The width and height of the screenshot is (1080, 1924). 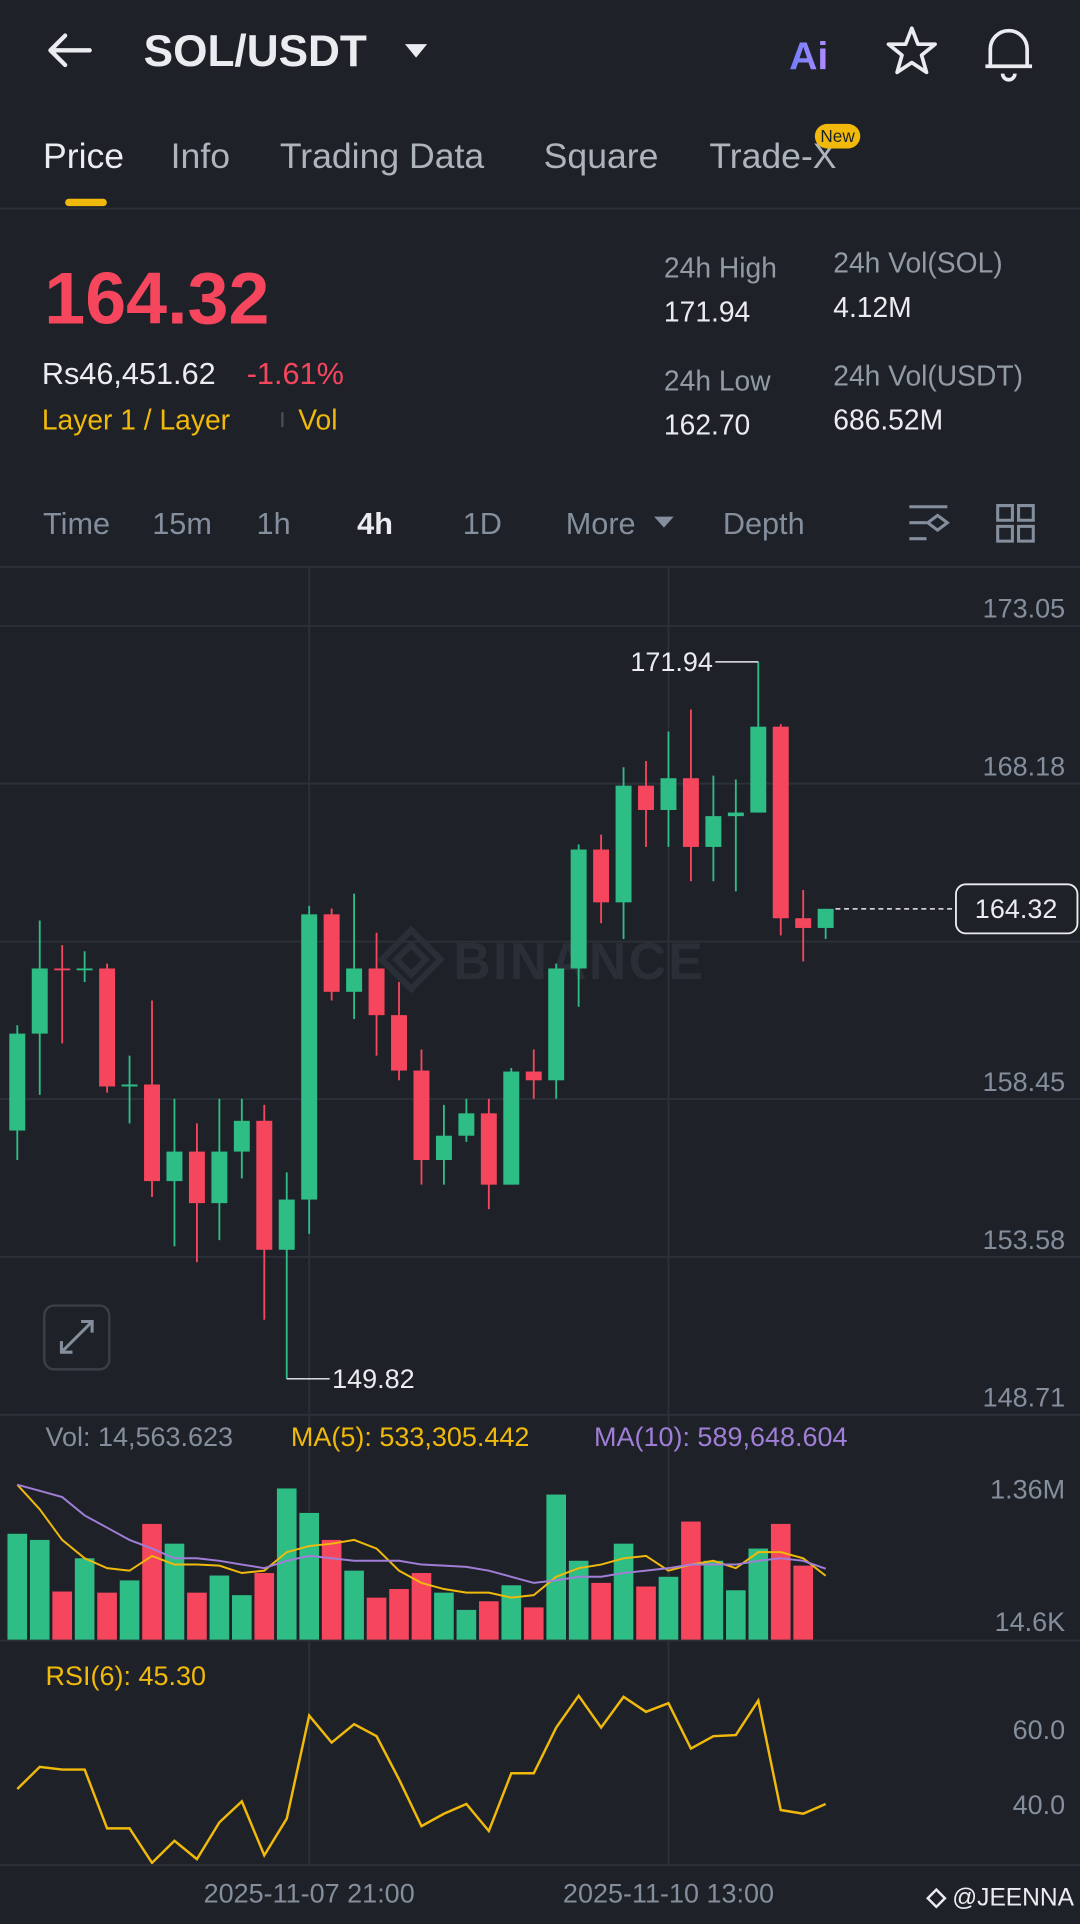 I want to click on tab: Info, so click(x=200, y=156).